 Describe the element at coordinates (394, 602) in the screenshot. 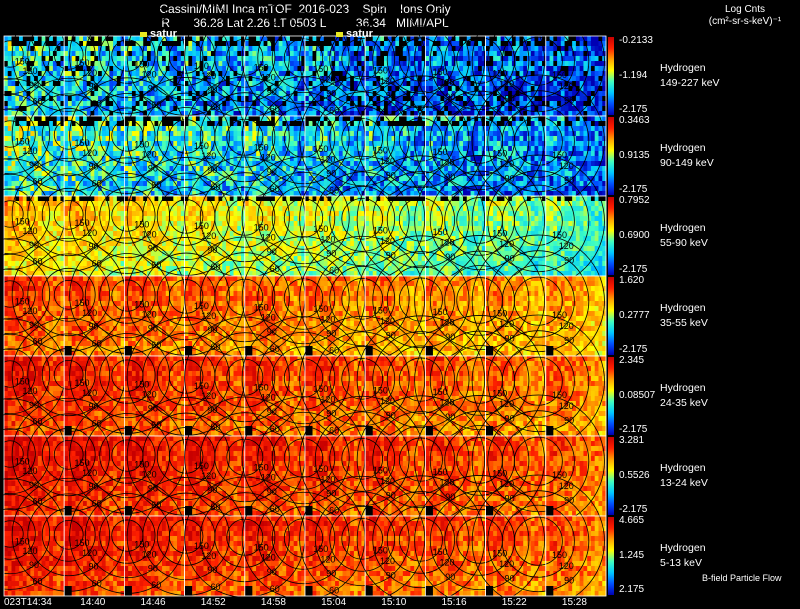

I see `time-tick-label: 15:10` at that location.